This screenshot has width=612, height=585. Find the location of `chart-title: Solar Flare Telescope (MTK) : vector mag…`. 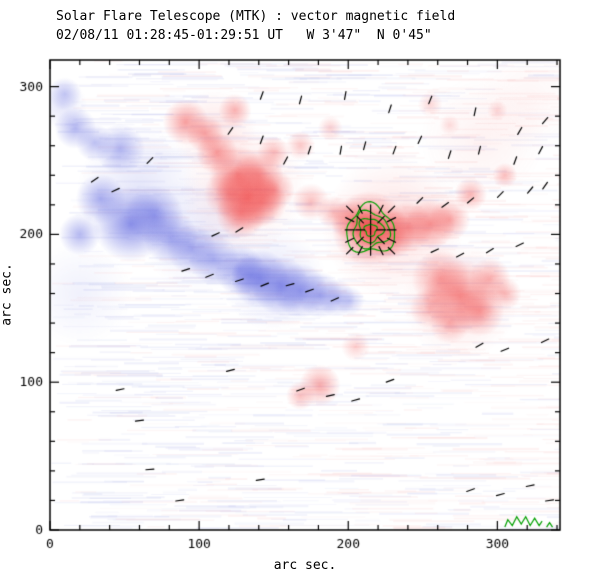

chart-title: Solar Flare Telescope (MTK) : vector mag… is located at coordinates (256, 16).